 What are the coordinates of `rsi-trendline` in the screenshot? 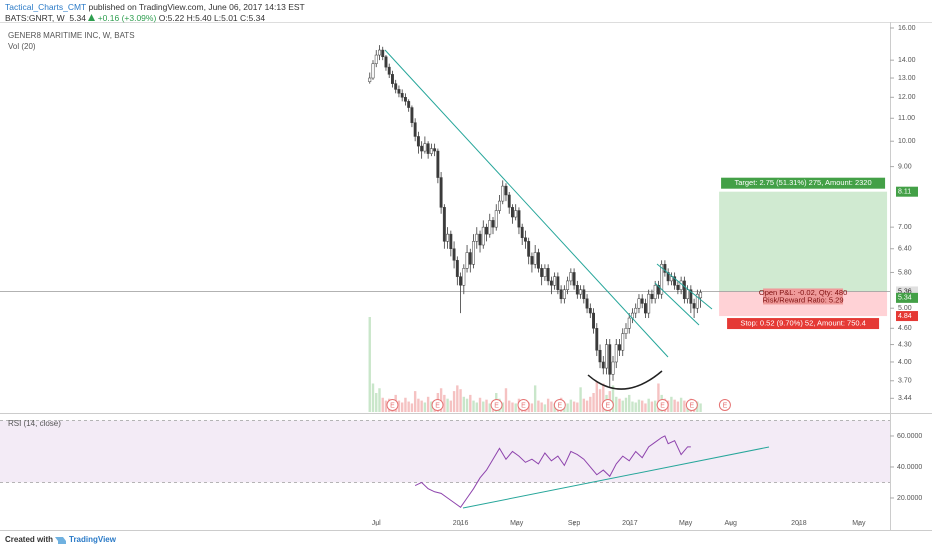 It's located at (616, 477).